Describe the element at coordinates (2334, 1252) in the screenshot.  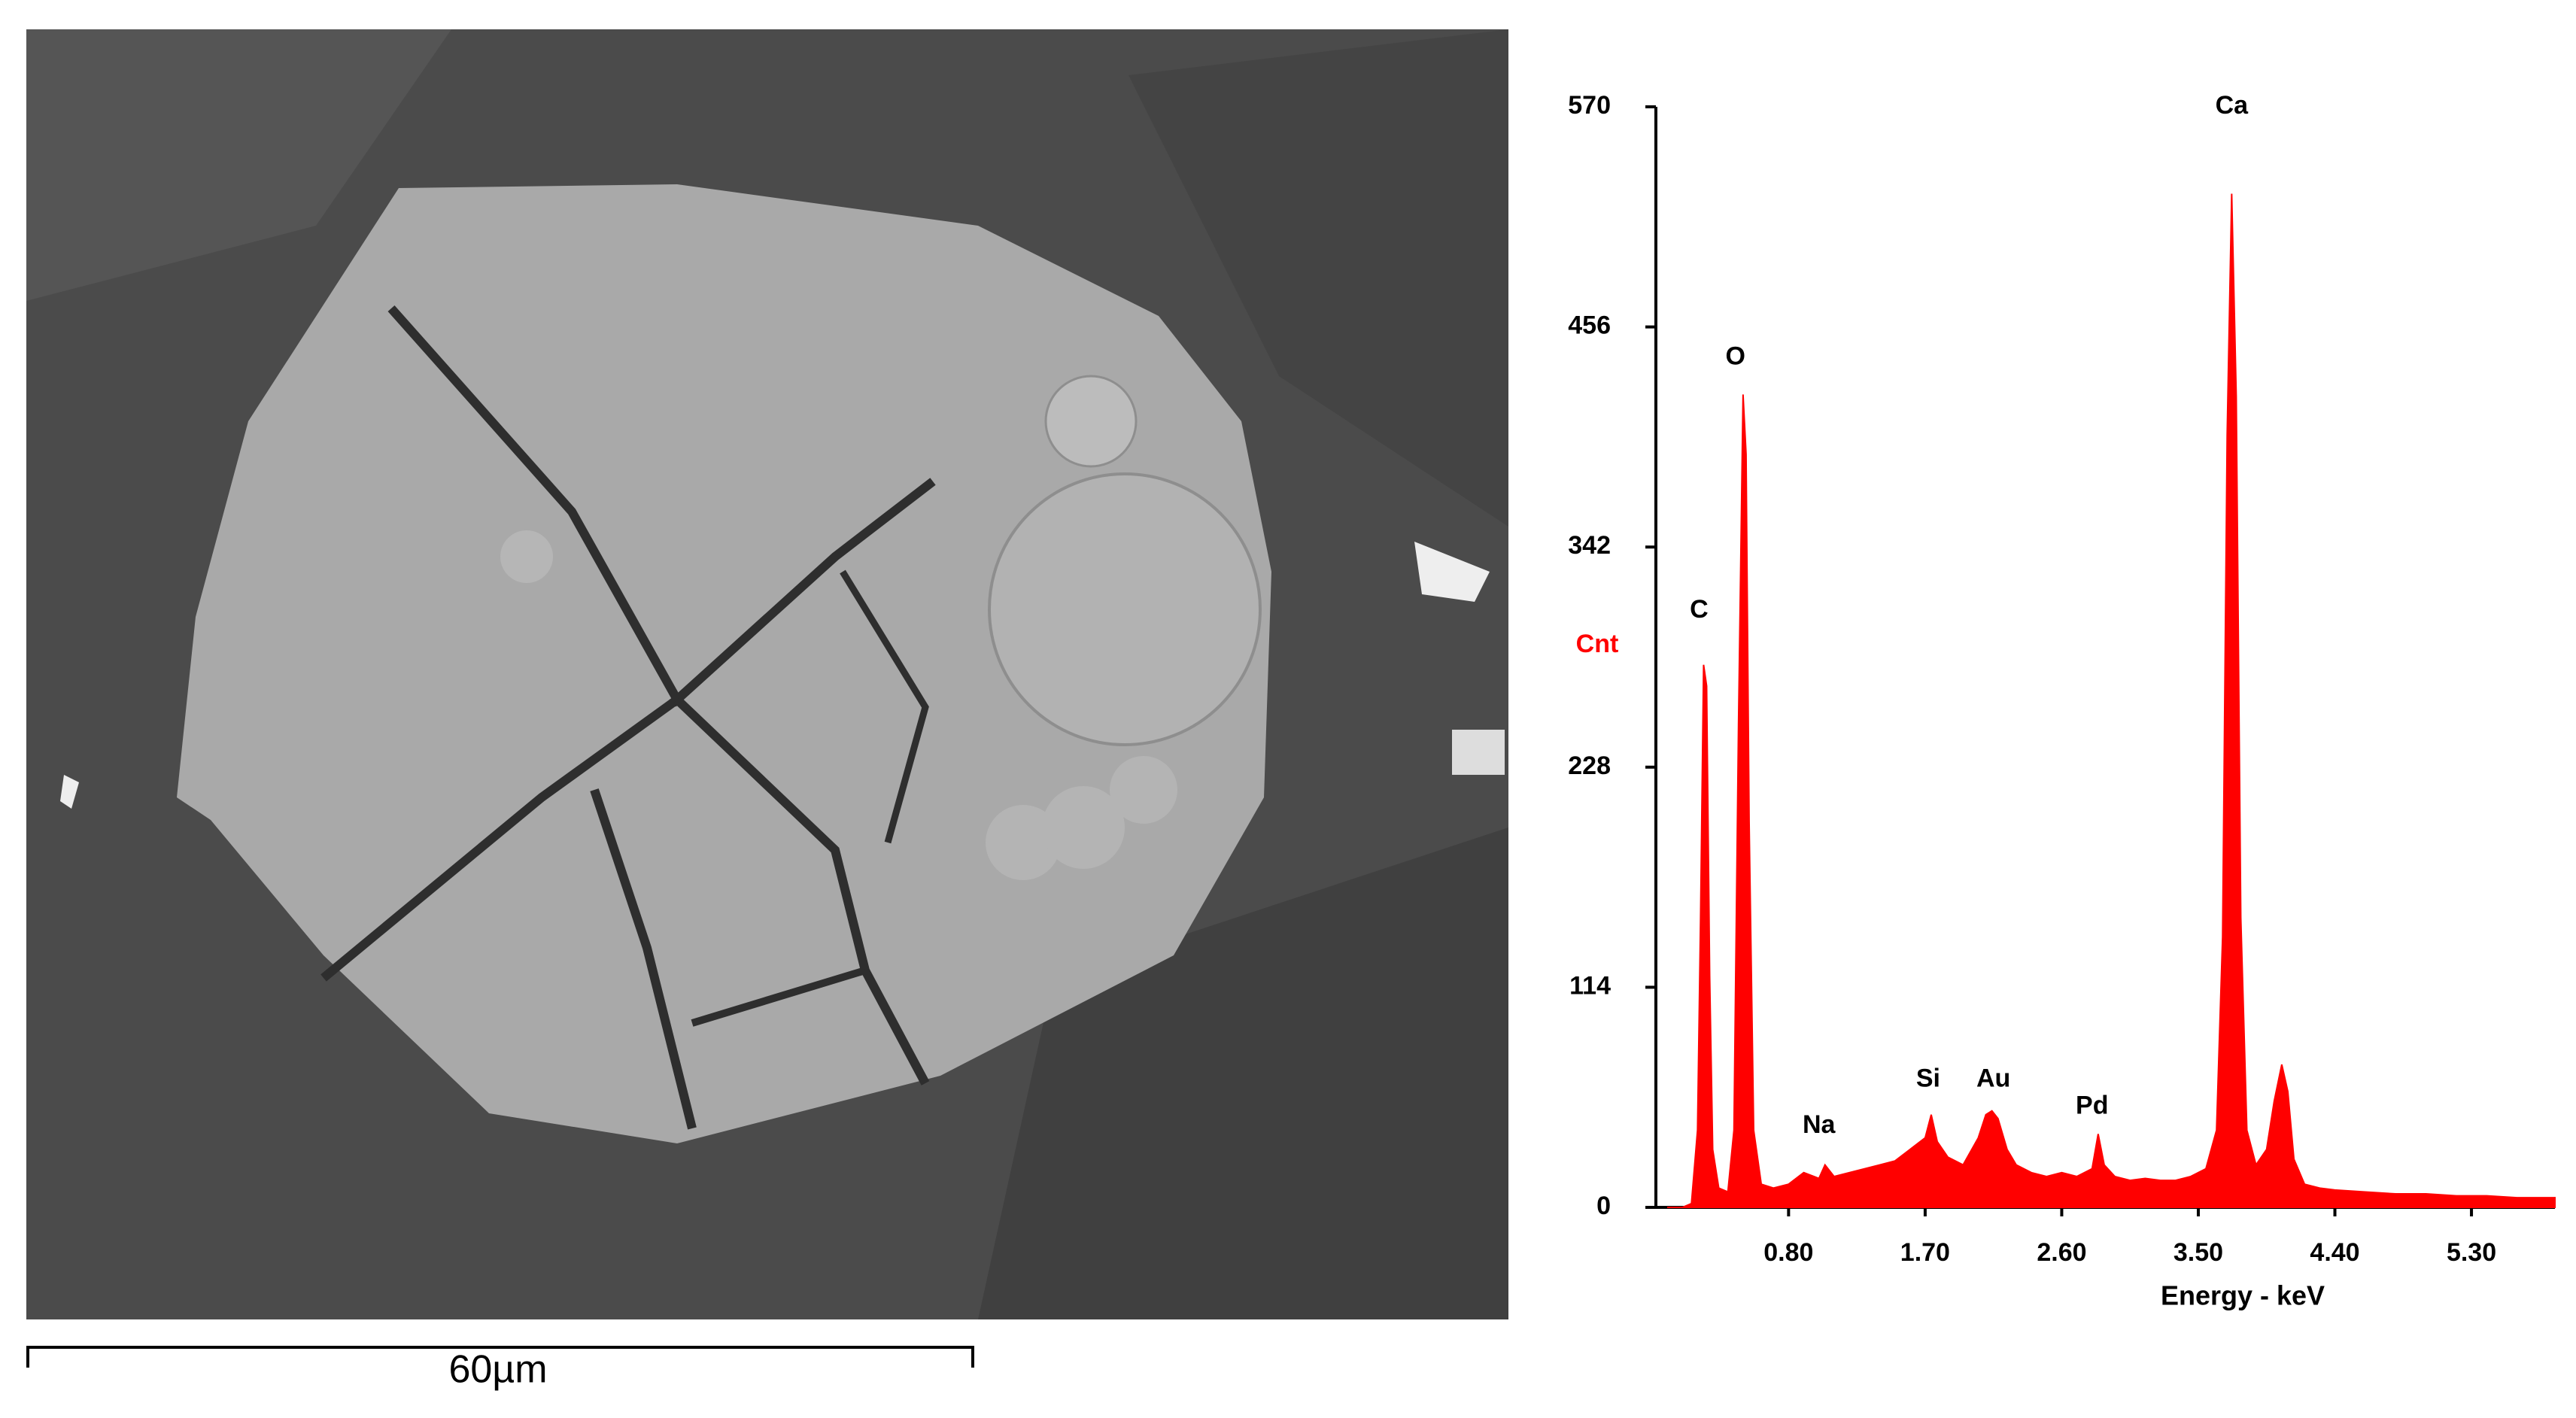
I see `x-tick-label: 4.40` at that location.